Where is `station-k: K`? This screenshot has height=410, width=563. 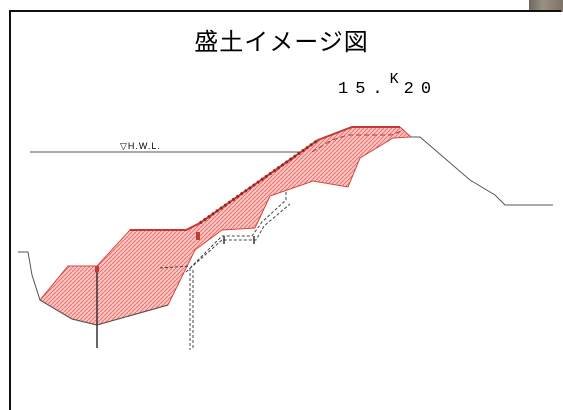
station-k: K is located at coordinates (396, 79).